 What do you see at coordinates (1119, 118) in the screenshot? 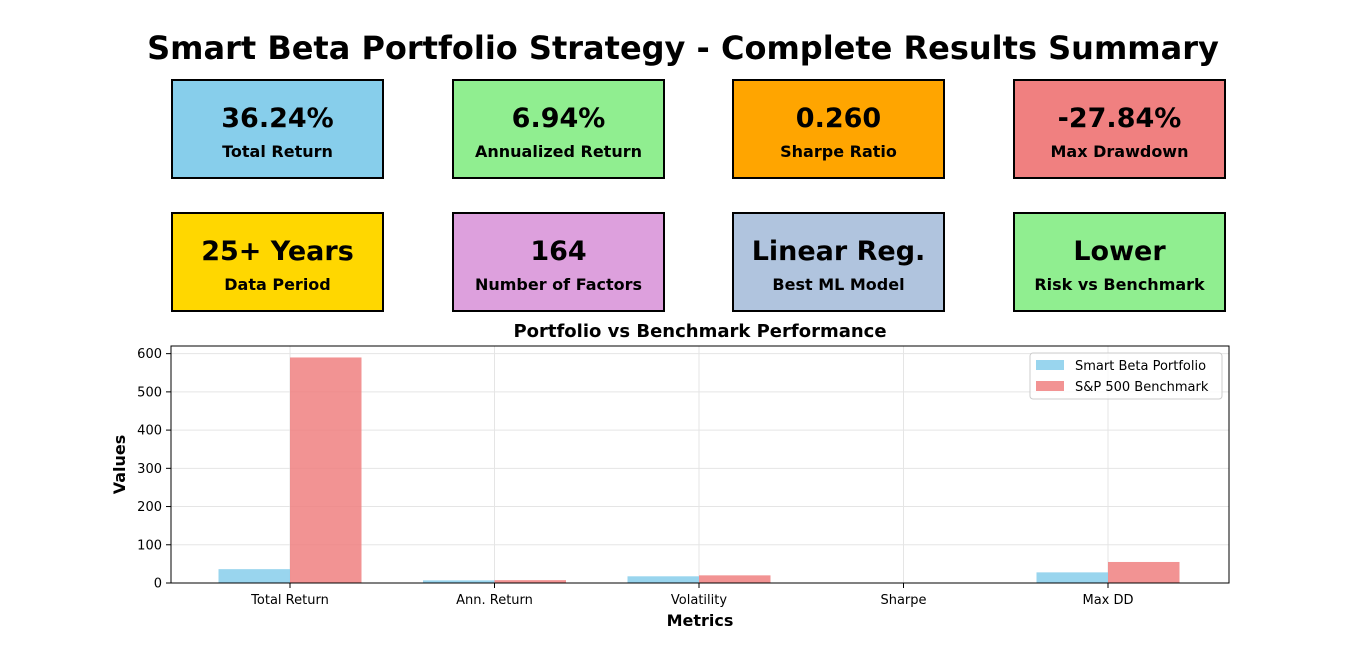
I see `metric-value: -27.84%` at bounding box center [1119, 118].